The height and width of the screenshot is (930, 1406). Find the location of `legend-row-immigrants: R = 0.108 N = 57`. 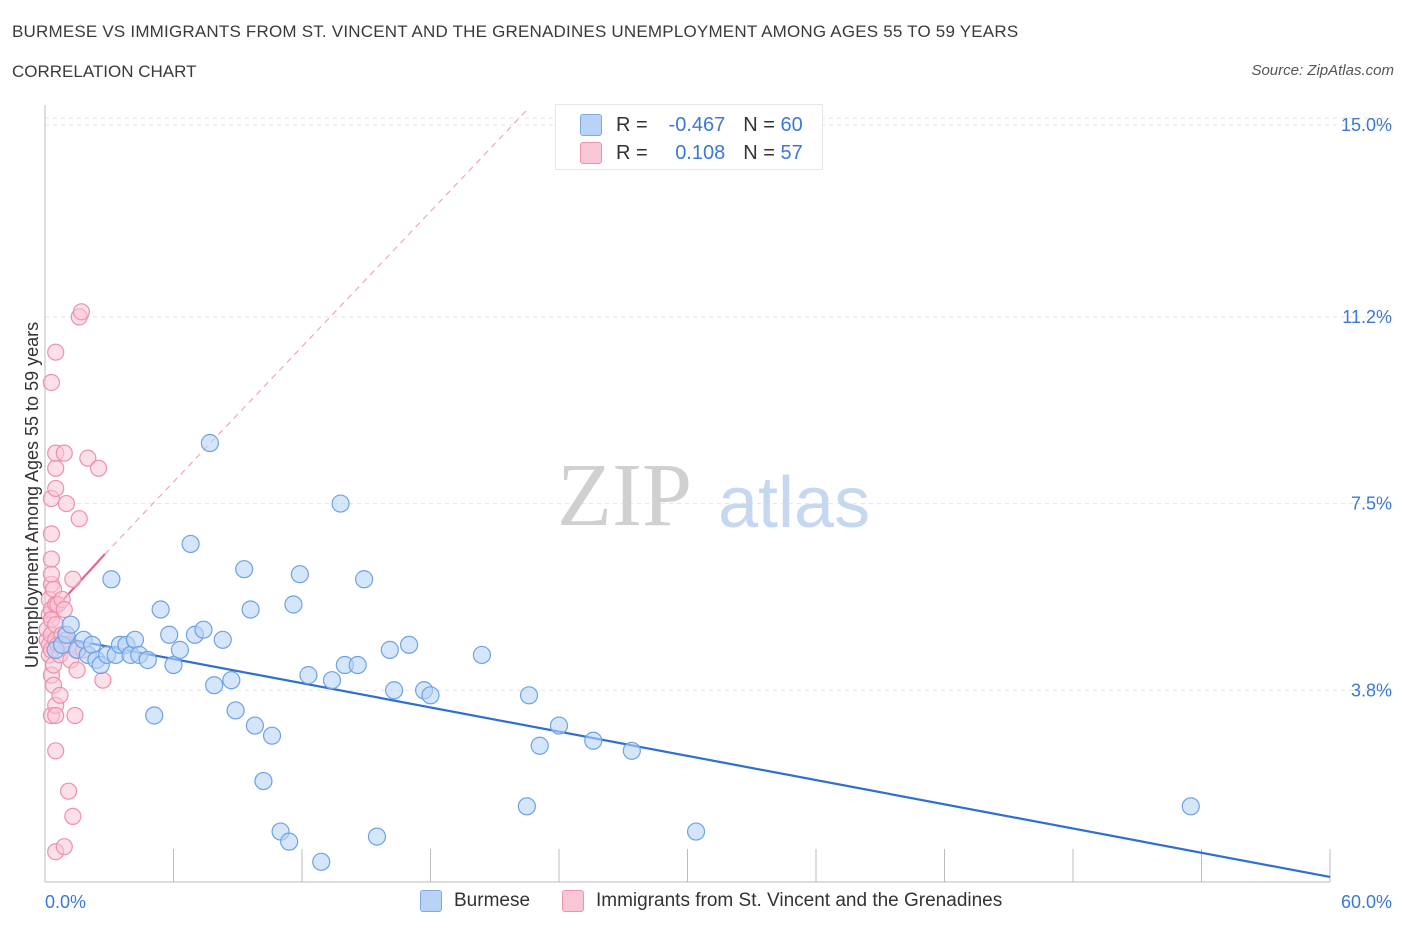

legend-row-immigrants: R = 0.108 N = 57 is located at coordinates (691, 153).